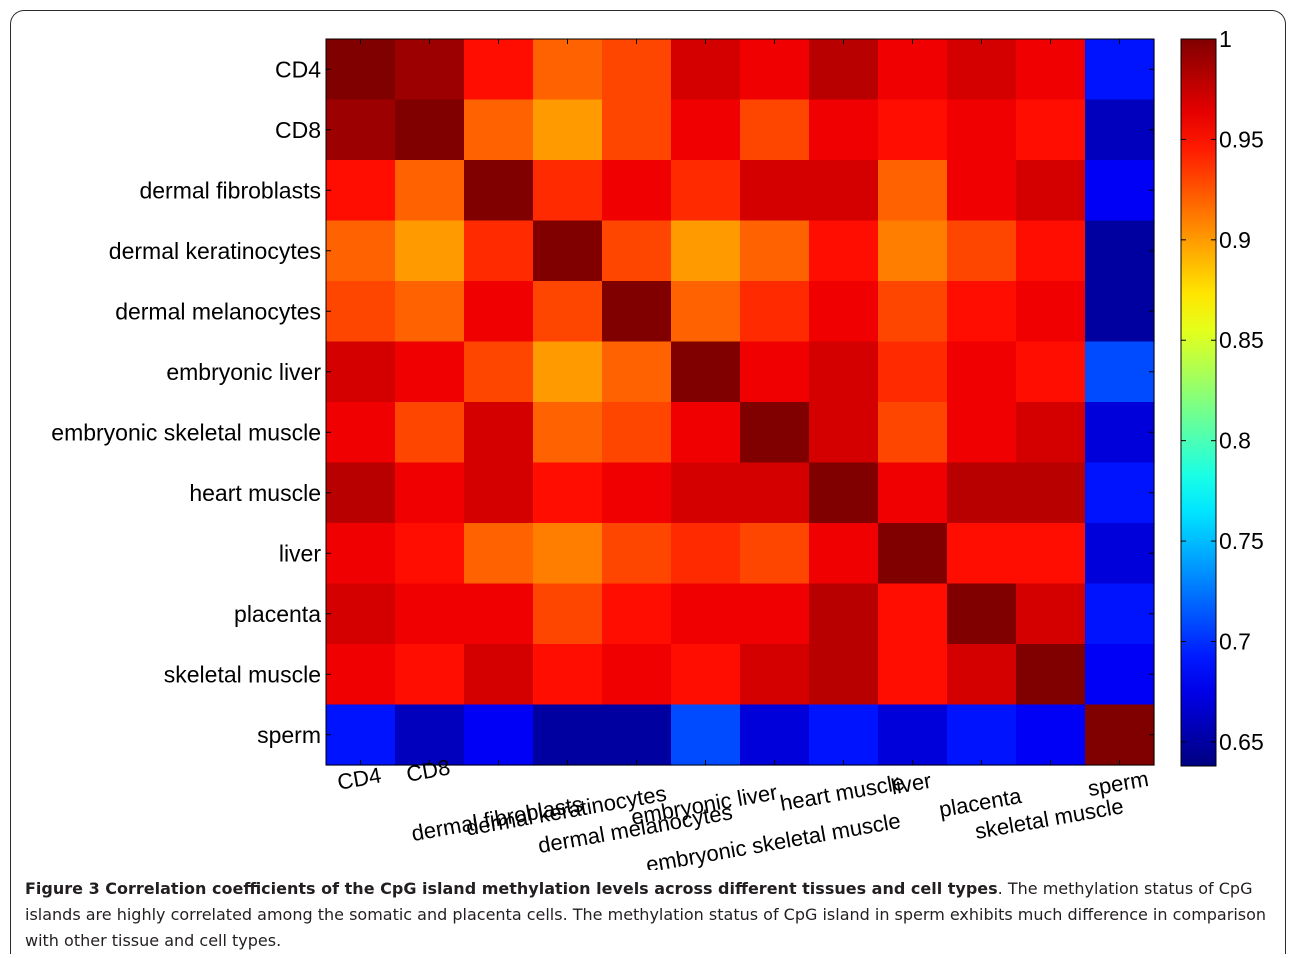 This screenshot has width=1290, height=958. What do you see at coordinates (1241, 340) in the screenshot?
I see `colorbar-tick-label: 0.85` at bounding box center [1241, 340].